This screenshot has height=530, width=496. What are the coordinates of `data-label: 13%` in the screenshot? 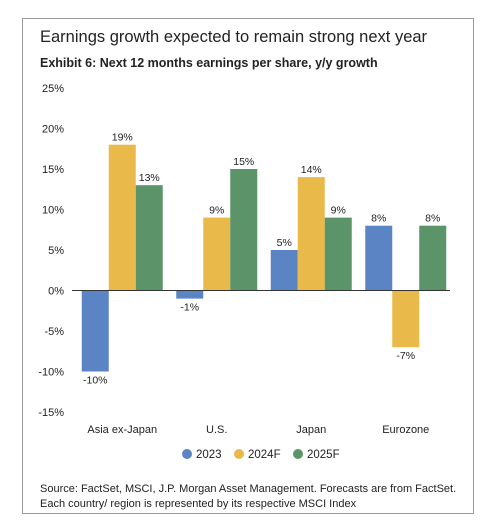 It's located at (149, 178).